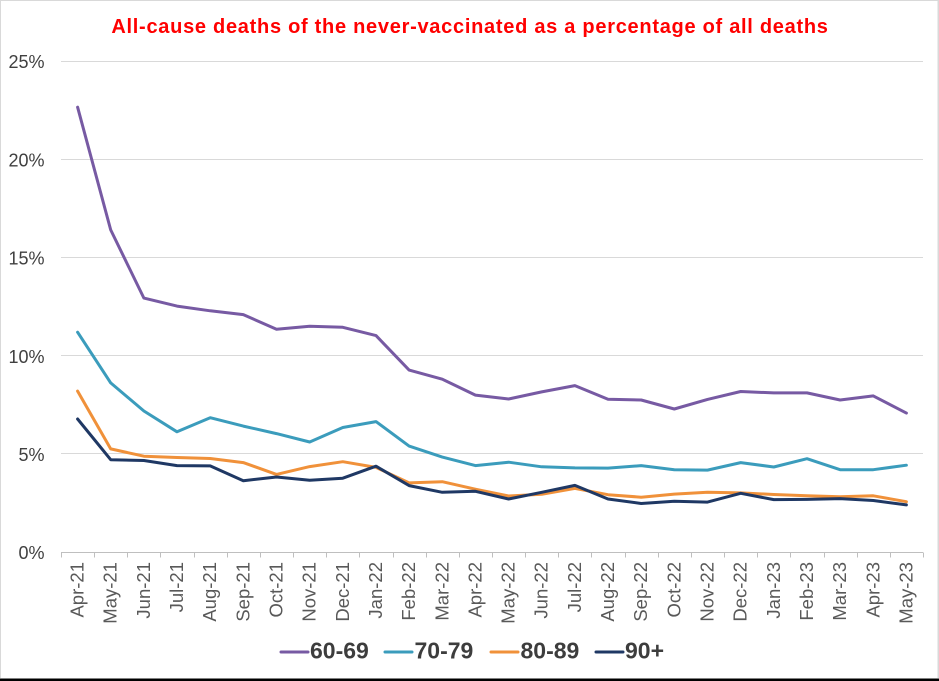 Image resolution: width=939 pixels, height=681 pixels. What do you see at coordinates (839, 591) in the screenshot?
I see `svg-text: Mar-23` at bounding box center [839, 591].